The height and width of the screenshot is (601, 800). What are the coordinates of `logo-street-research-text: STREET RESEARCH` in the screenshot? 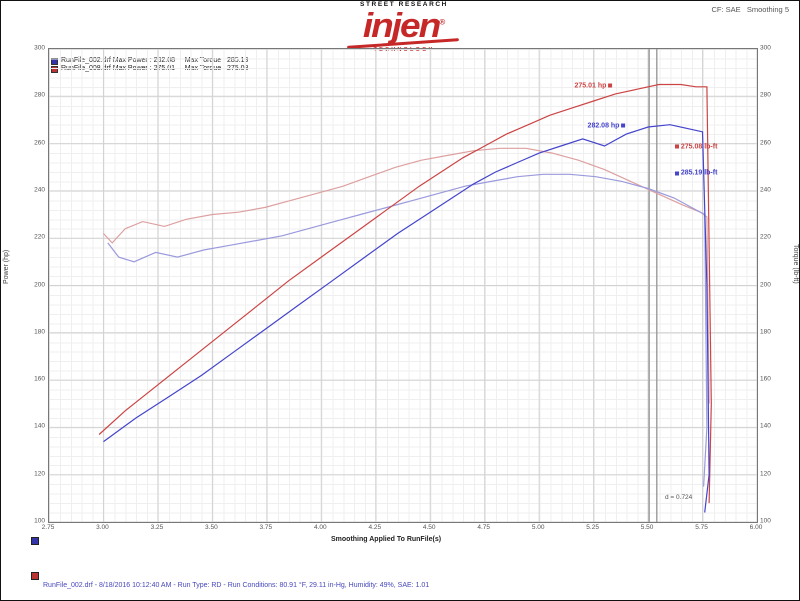 It's located at (404, 4).